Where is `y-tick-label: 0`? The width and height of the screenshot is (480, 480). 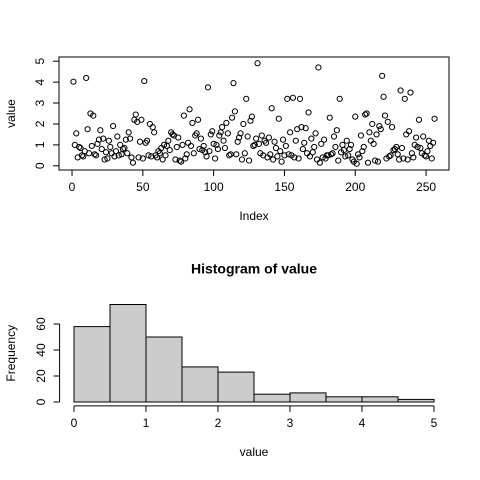
y-tick-label: 0 is located at coordinates (40, 165).